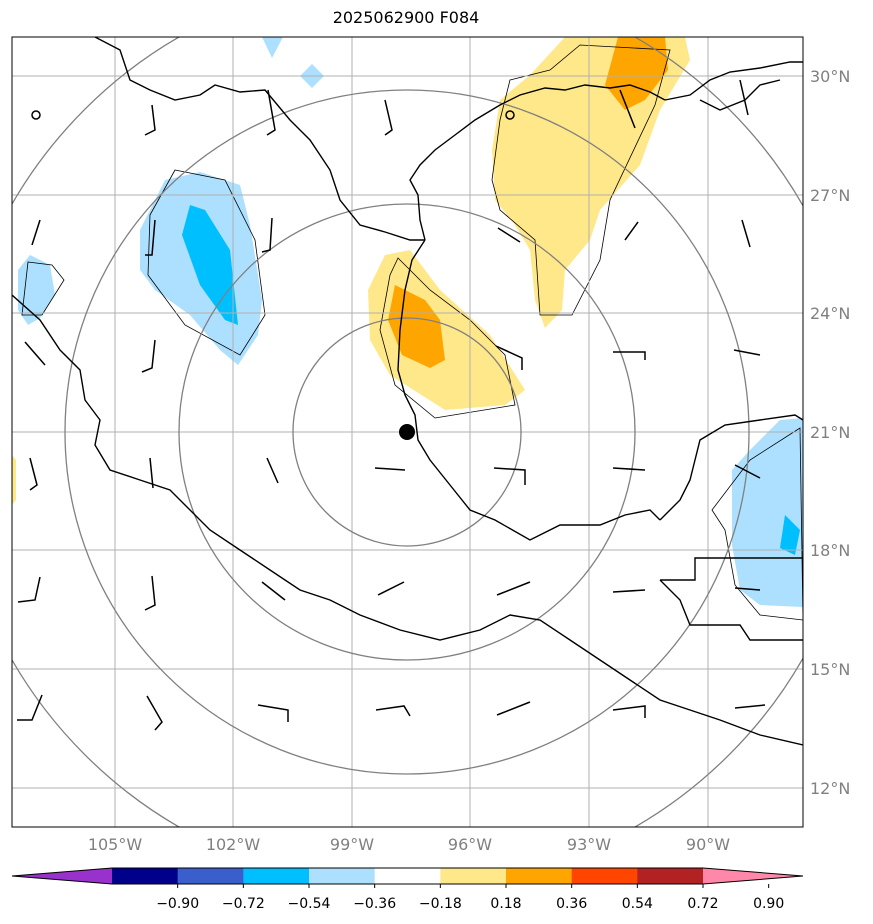 This screenshot has height=924, width=873. Describe the element at coordinates (243, 904) in the screenshot. I see `colorbar-tick-label: −0.72` at that location.